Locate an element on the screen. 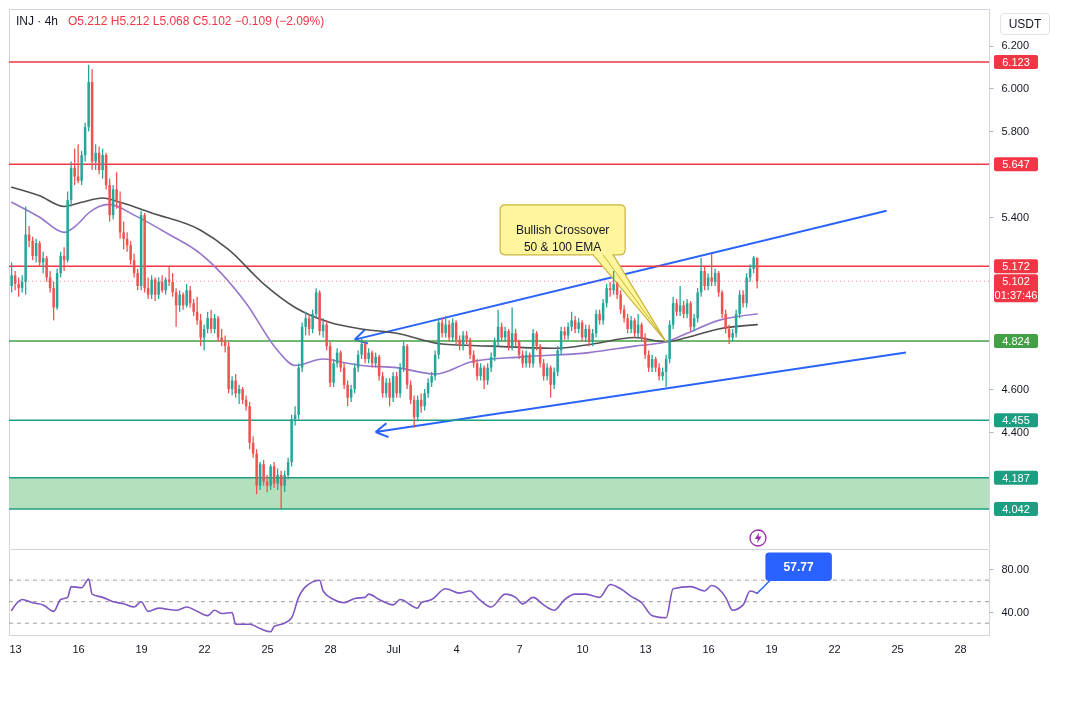  y-tick-label: 80.00 is located at coordinates (1015, 568).